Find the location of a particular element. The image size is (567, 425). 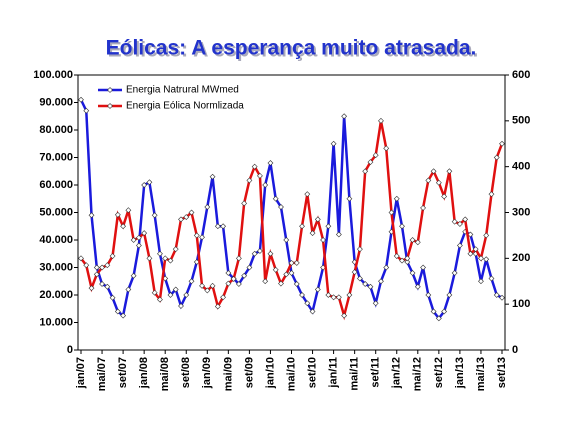

x-tick-label: jan/11 is located at coordinates (334, 373).